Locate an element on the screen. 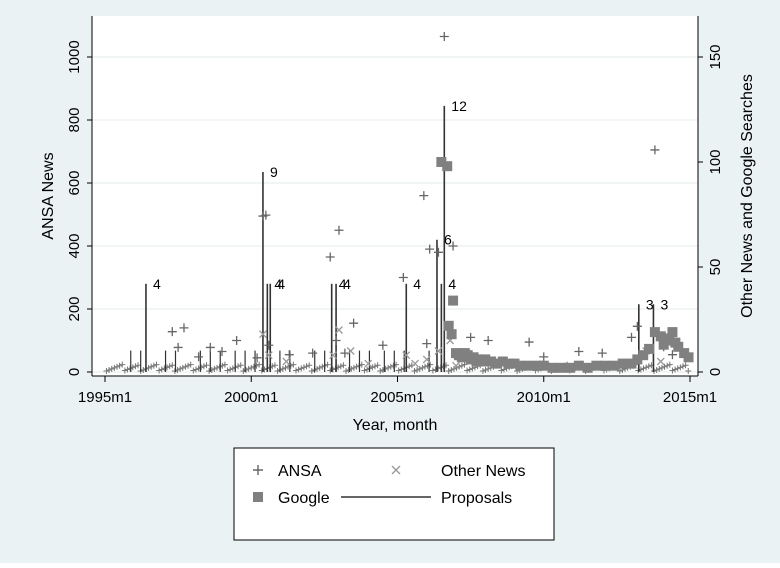  legend-marker-other-news is located at coordinates (396, 470).